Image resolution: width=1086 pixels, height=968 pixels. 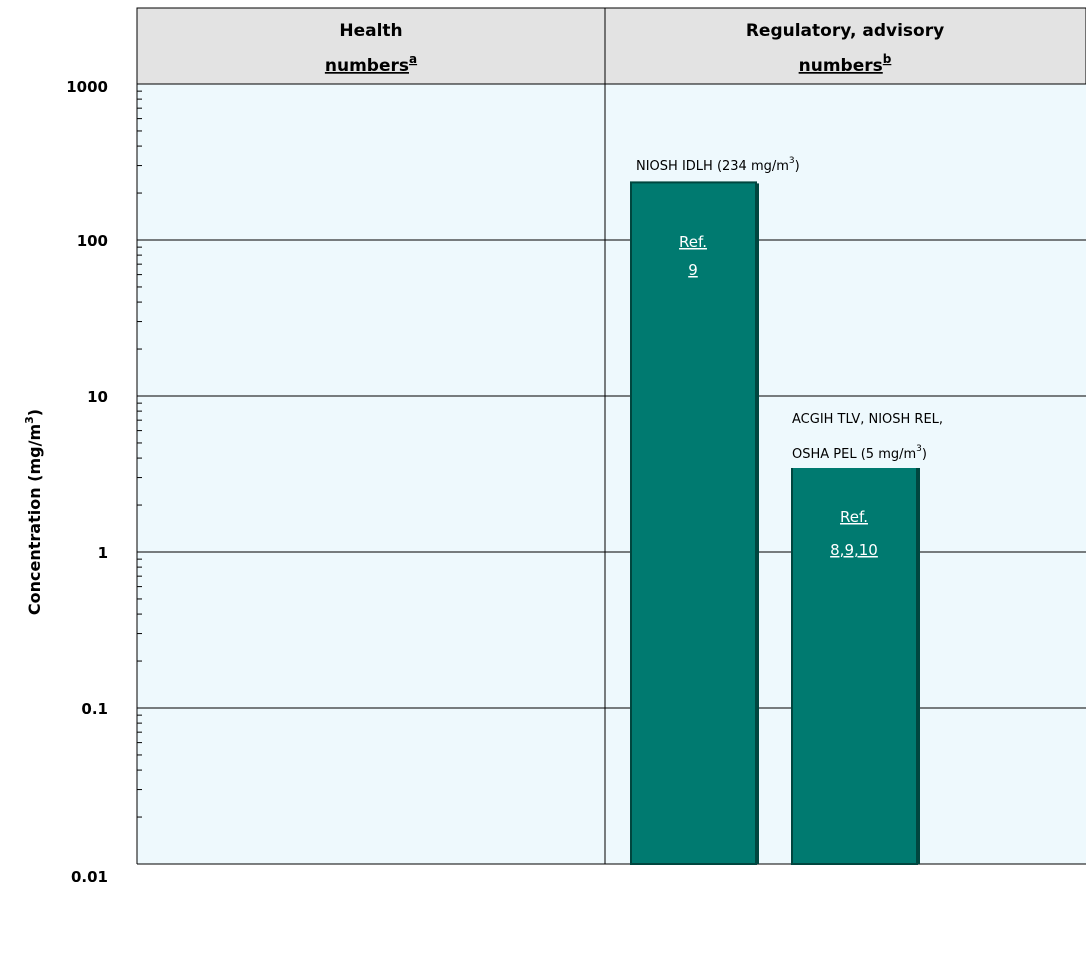 What do you see at coordinates (89, 877) in the screenshot?
I see `y-tick-label: 0.01` at bounding box center [89, 877].